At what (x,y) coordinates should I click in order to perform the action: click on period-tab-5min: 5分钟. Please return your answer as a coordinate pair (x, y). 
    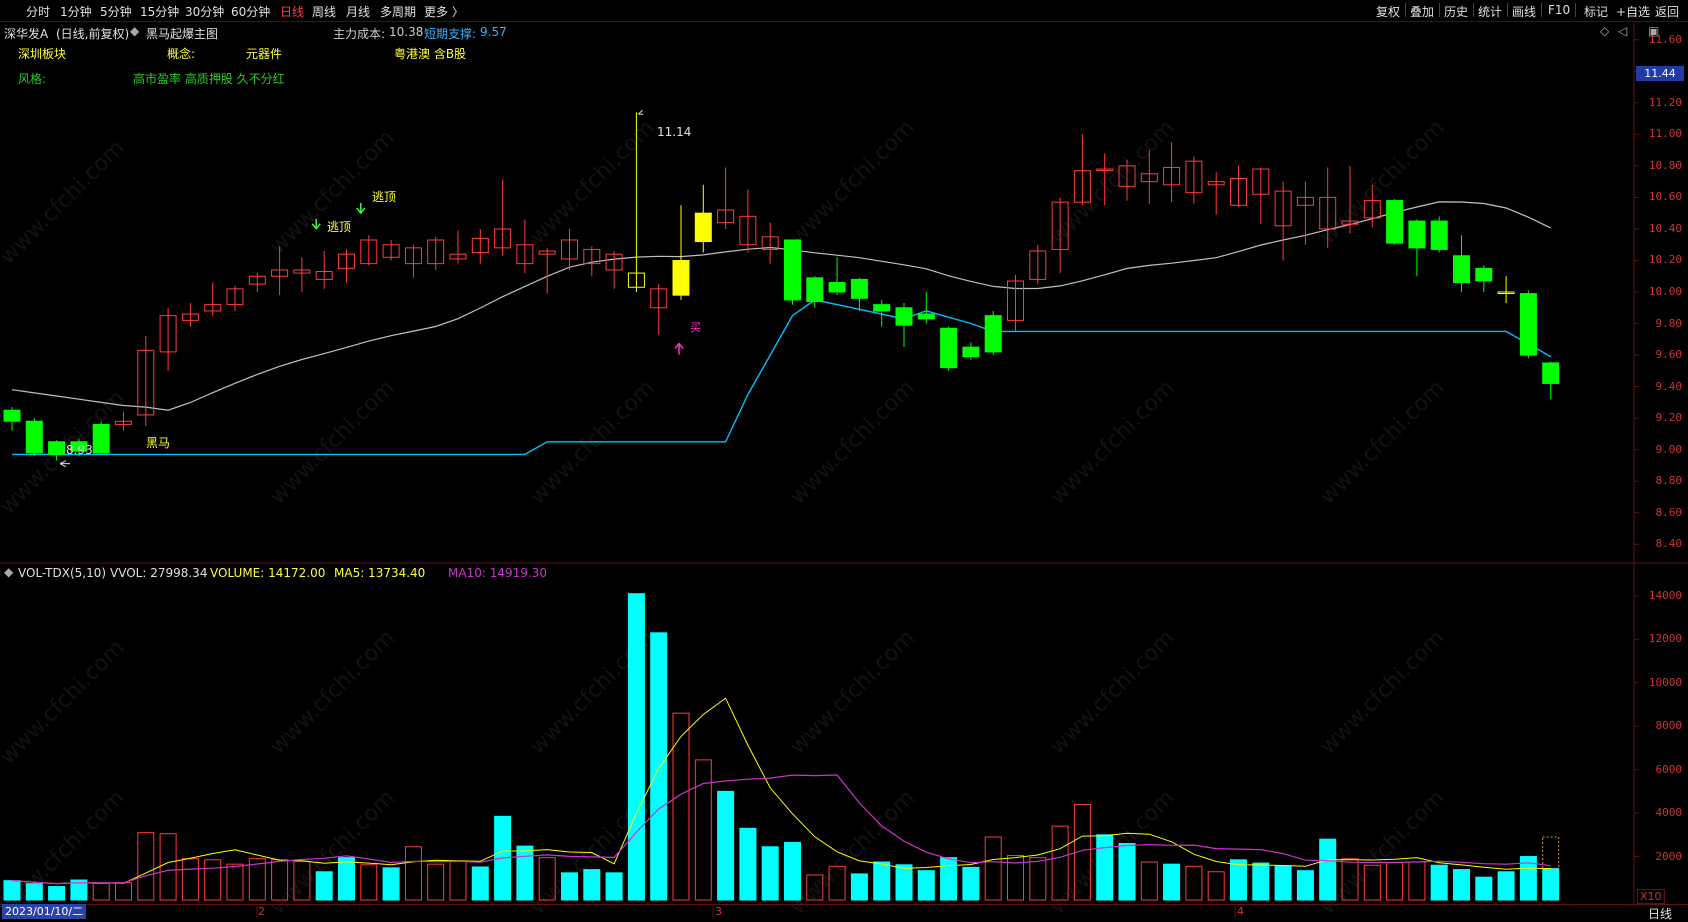
    Looking at the image, I should click on (116, 12).